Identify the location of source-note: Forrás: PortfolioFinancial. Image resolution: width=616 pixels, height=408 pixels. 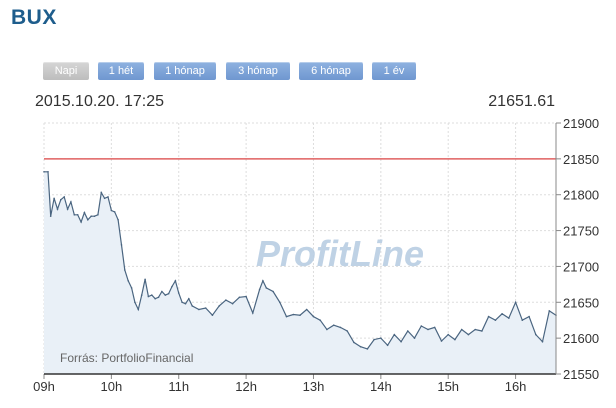
(126, 358).